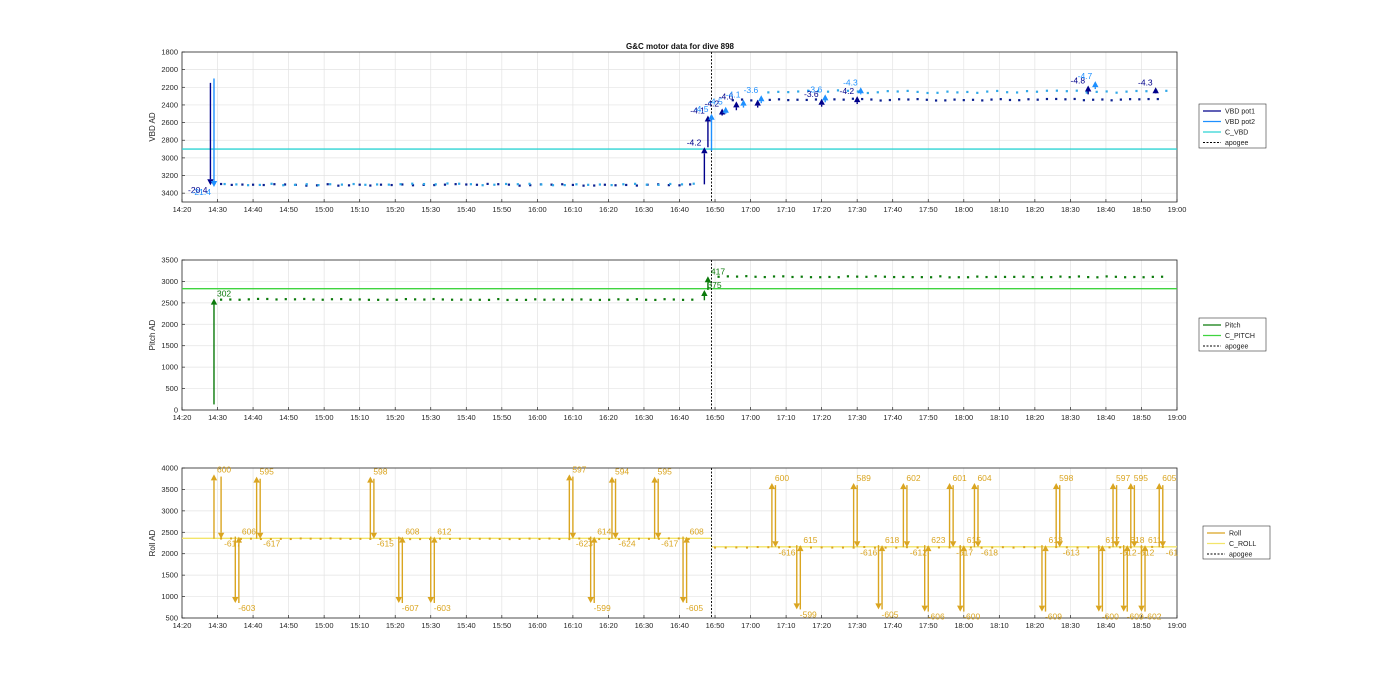 This screenshot has height=693, width=1400. Describe the element at coordinates (253, 417) in the screenshot. I see `x-tick-label: 14:40` at that location.